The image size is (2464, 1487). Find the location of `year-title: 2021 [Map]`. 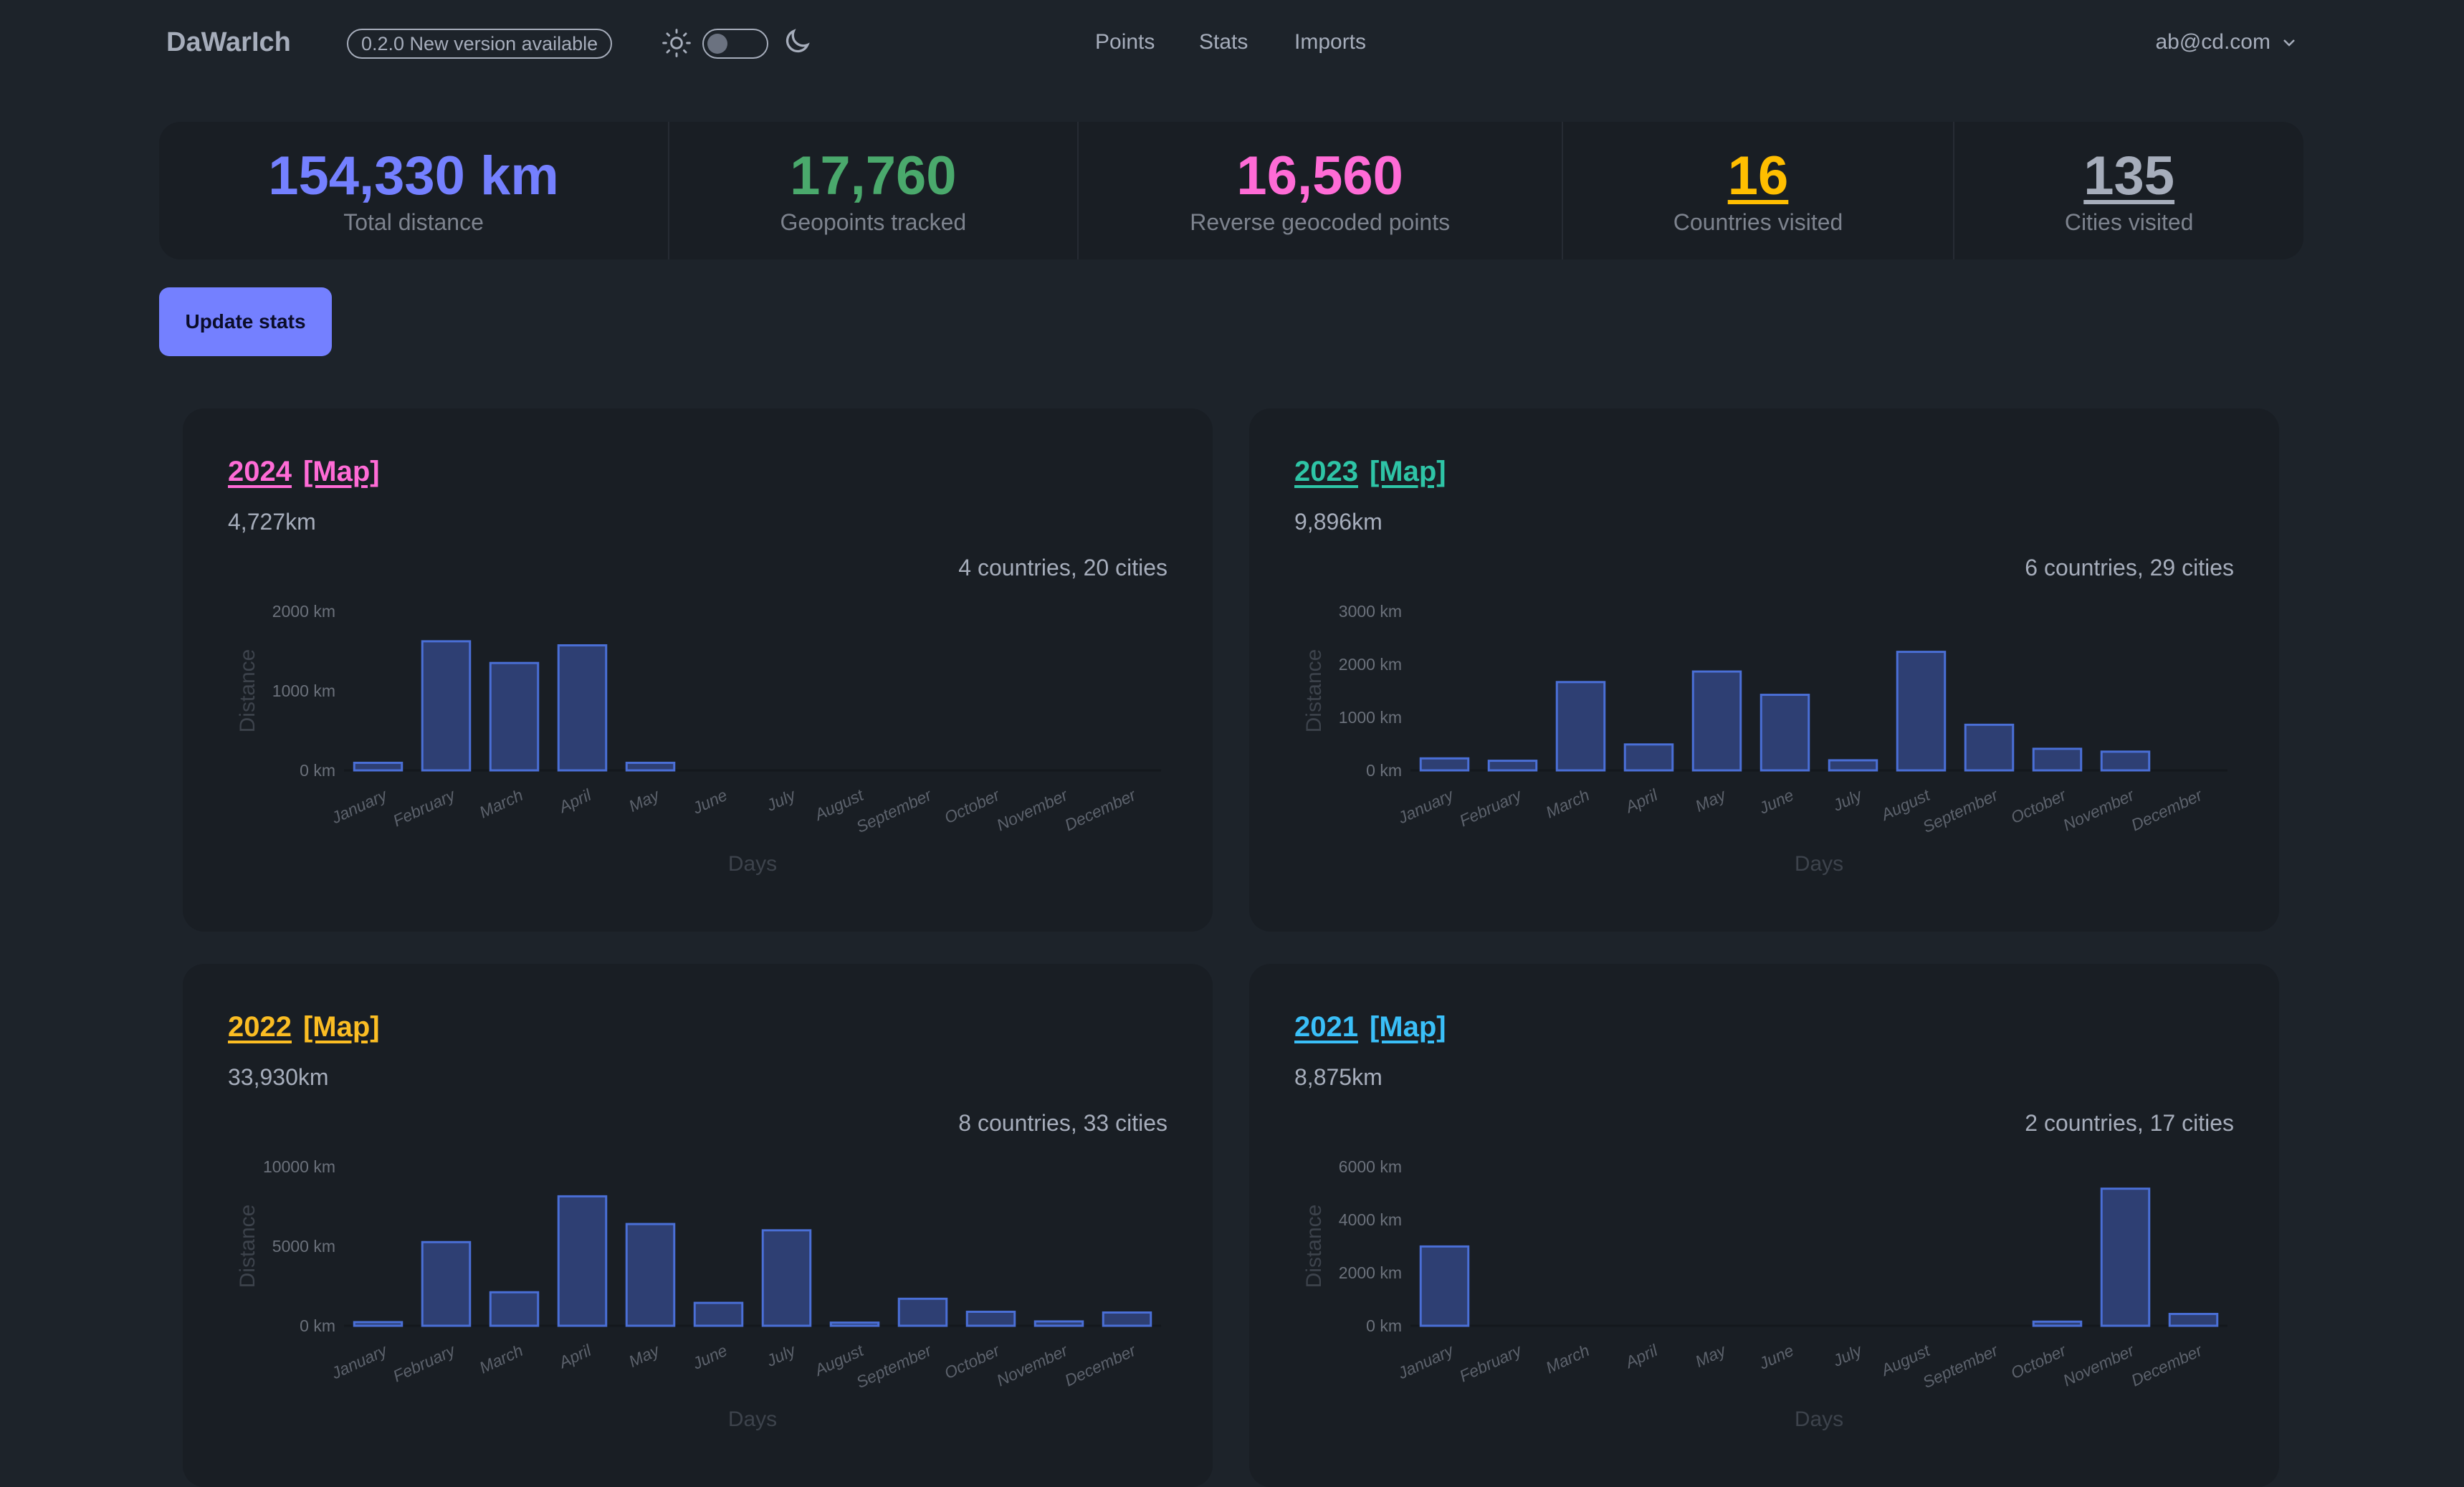

year-title: 2021 [Map] is located at coordinates (1376, 1027).